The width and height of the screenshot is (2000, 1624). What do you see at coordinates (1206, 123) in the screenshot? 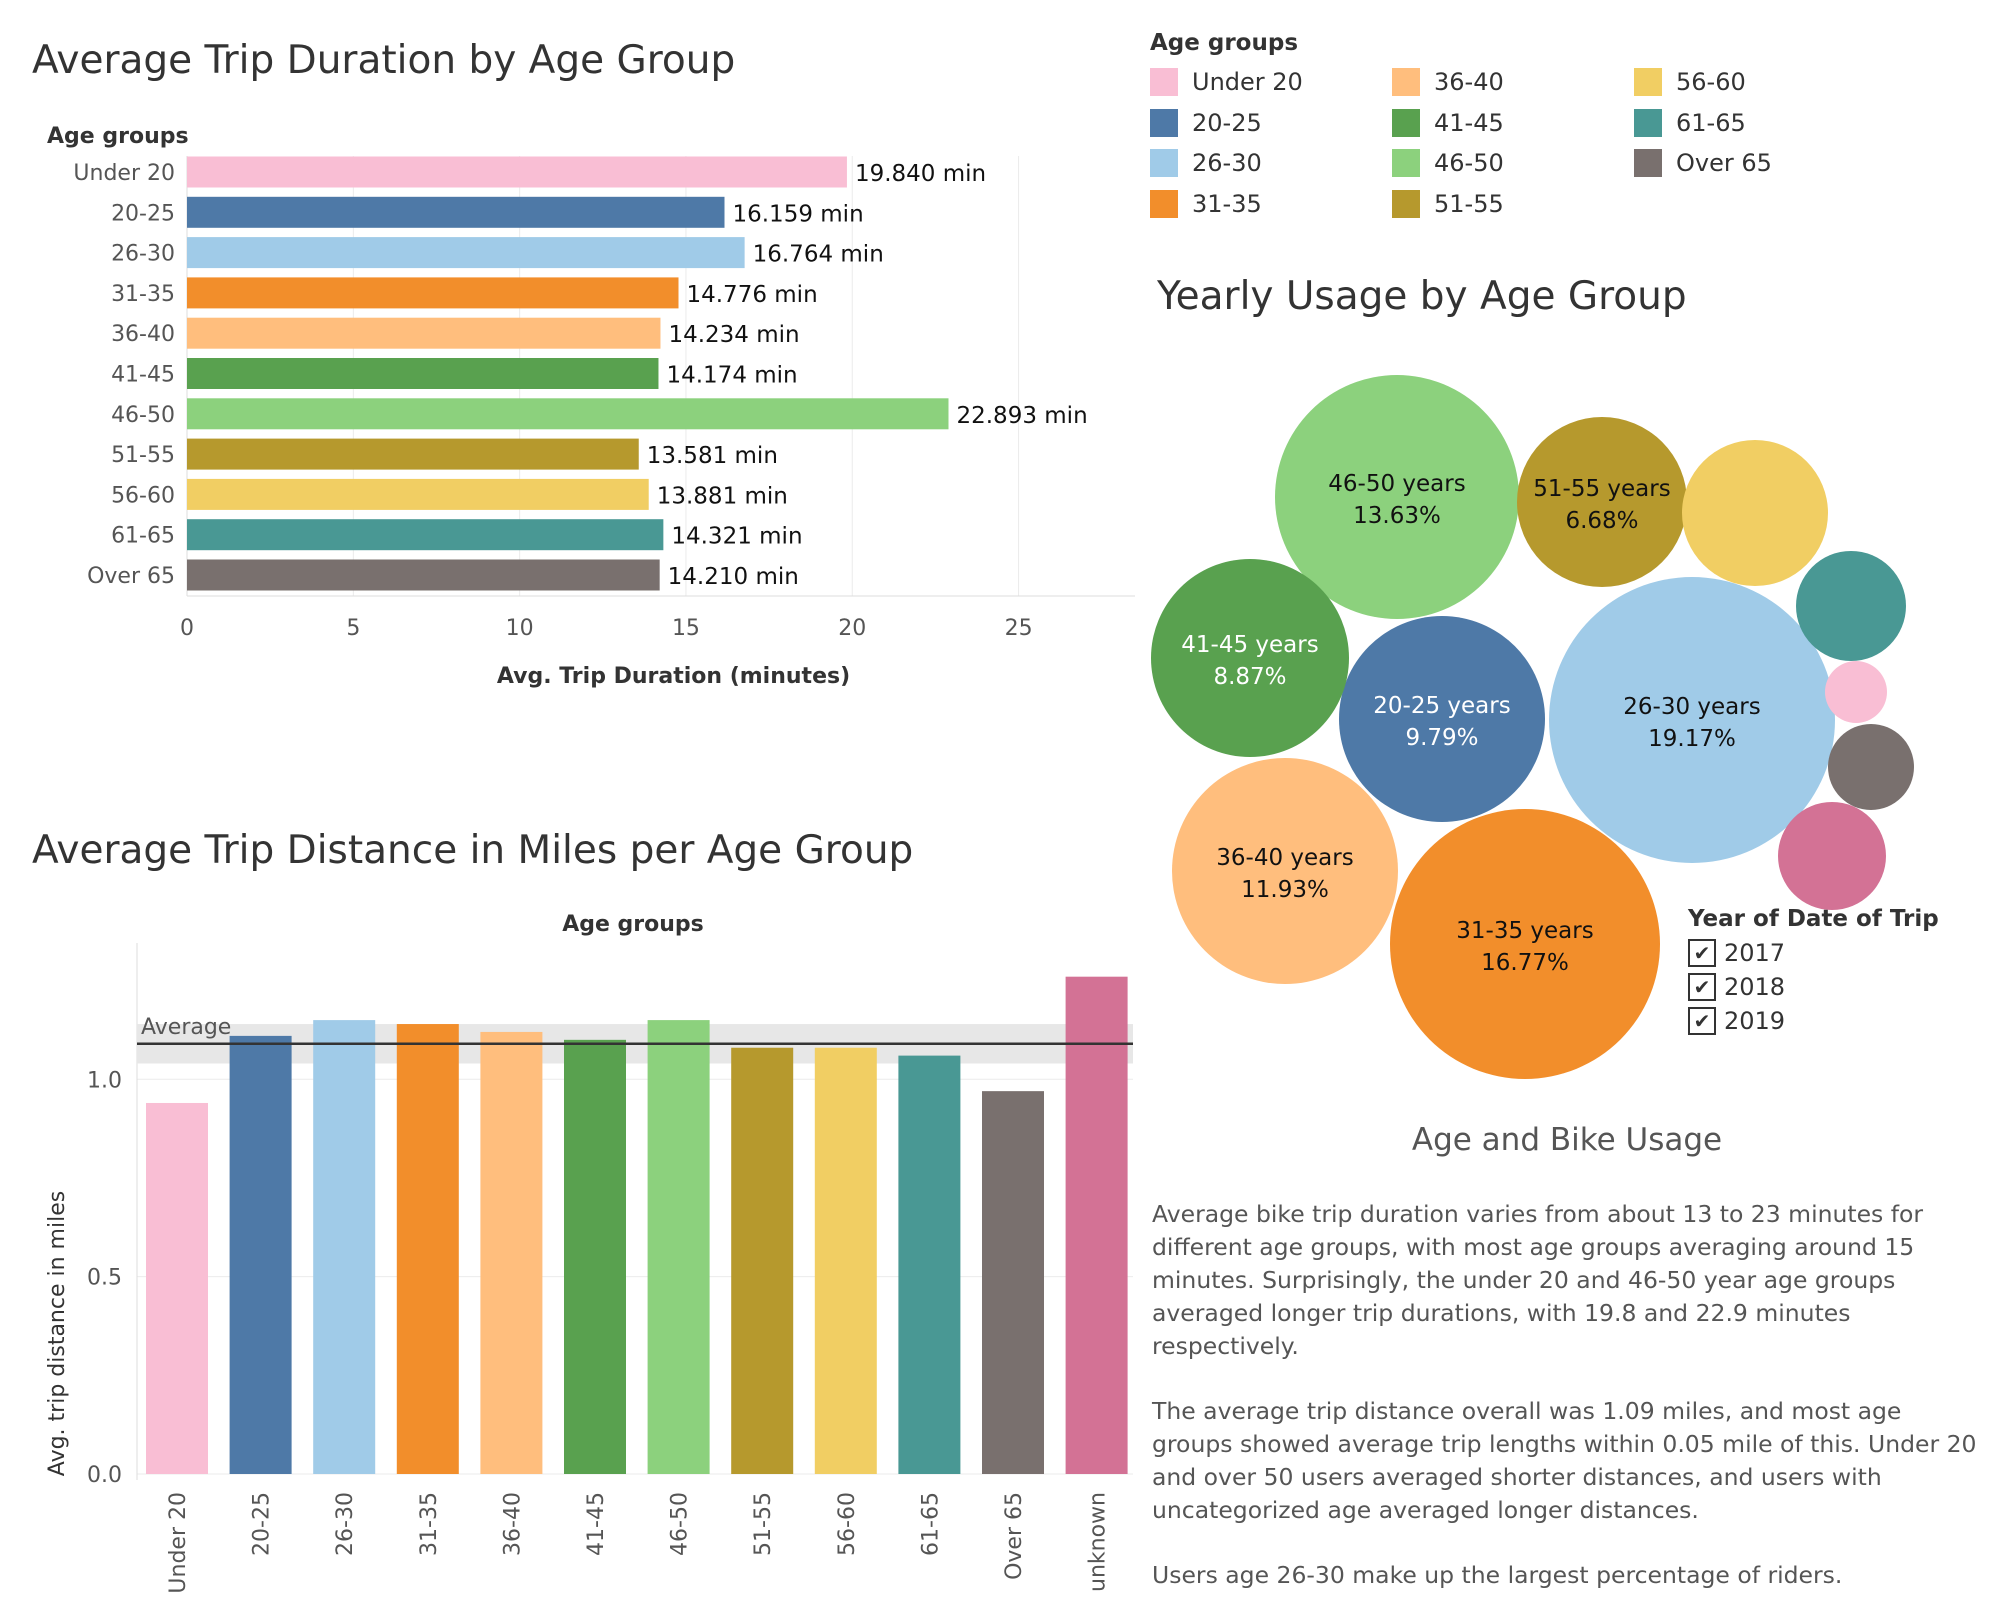
I see `legend-item: 20-25` at bounding box center [1206, 123].